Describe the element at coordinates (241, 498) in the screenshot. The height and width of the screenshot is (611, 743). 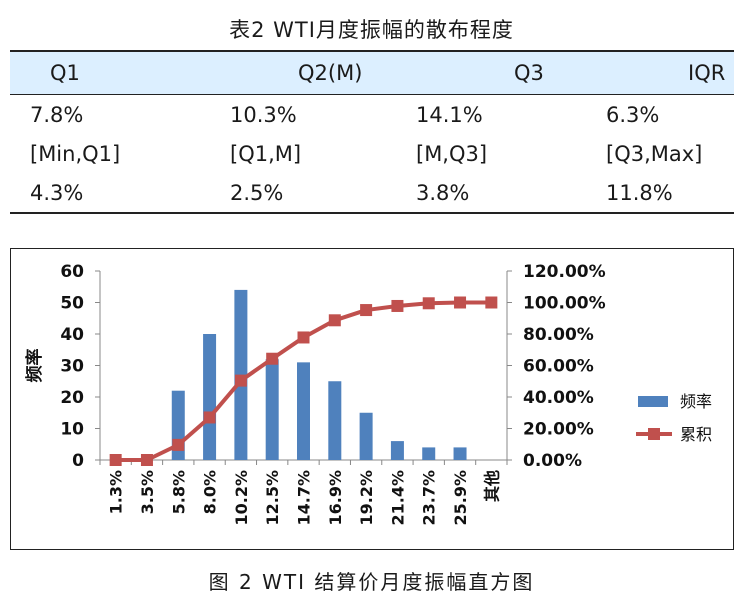
I see `x-tick-label: 10.2%` at that location.